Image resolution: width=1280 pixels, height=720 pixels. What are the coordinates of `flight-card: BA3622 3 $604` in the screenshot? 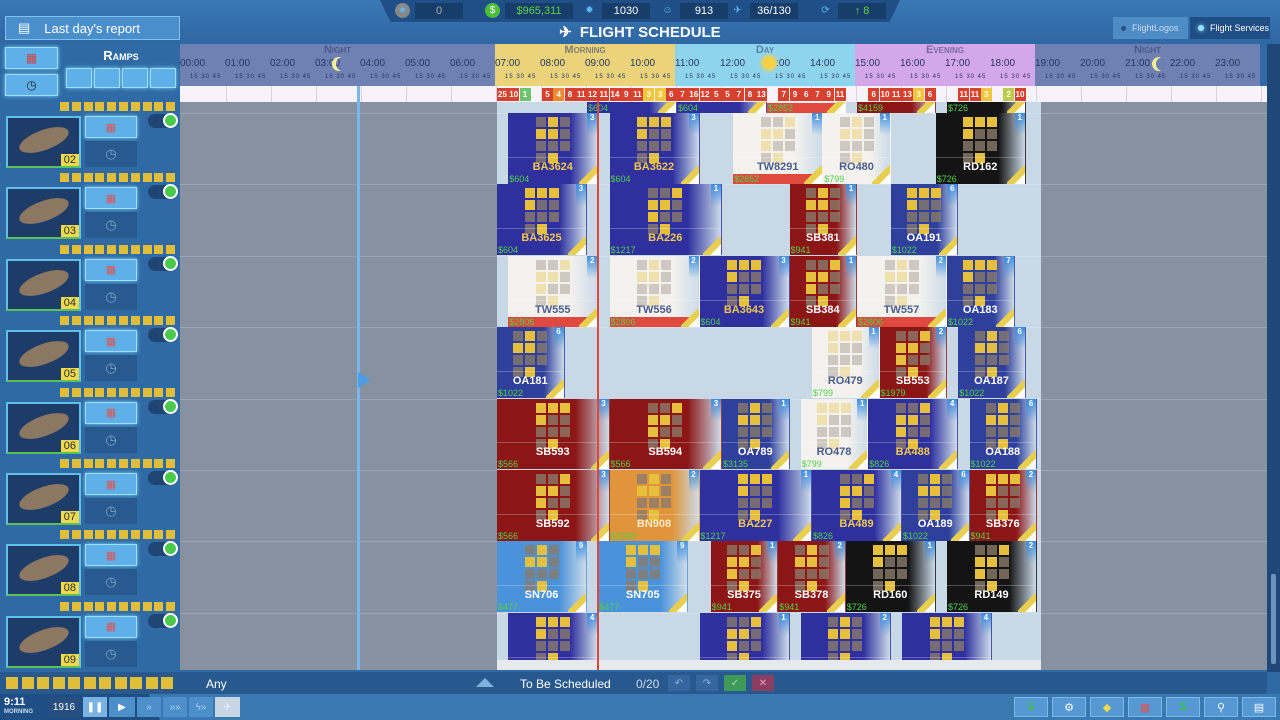 It's located at (654, 148).